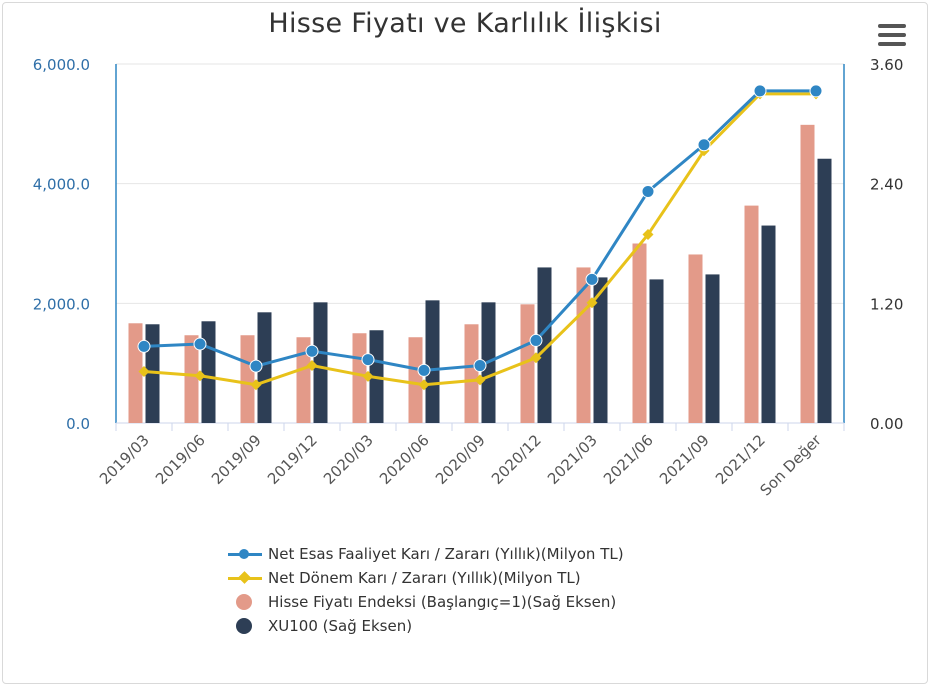 This screenshot has width=930, height=686. Describe the element at coordinates (292, 459) in the screenshot. I see `x-tick-label: 2019/12` at that location.